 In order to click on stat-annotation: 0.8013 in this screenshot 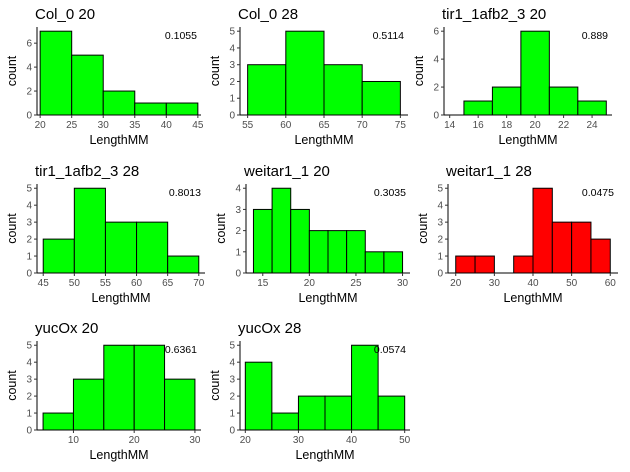, I will do `click(185, 193)`.